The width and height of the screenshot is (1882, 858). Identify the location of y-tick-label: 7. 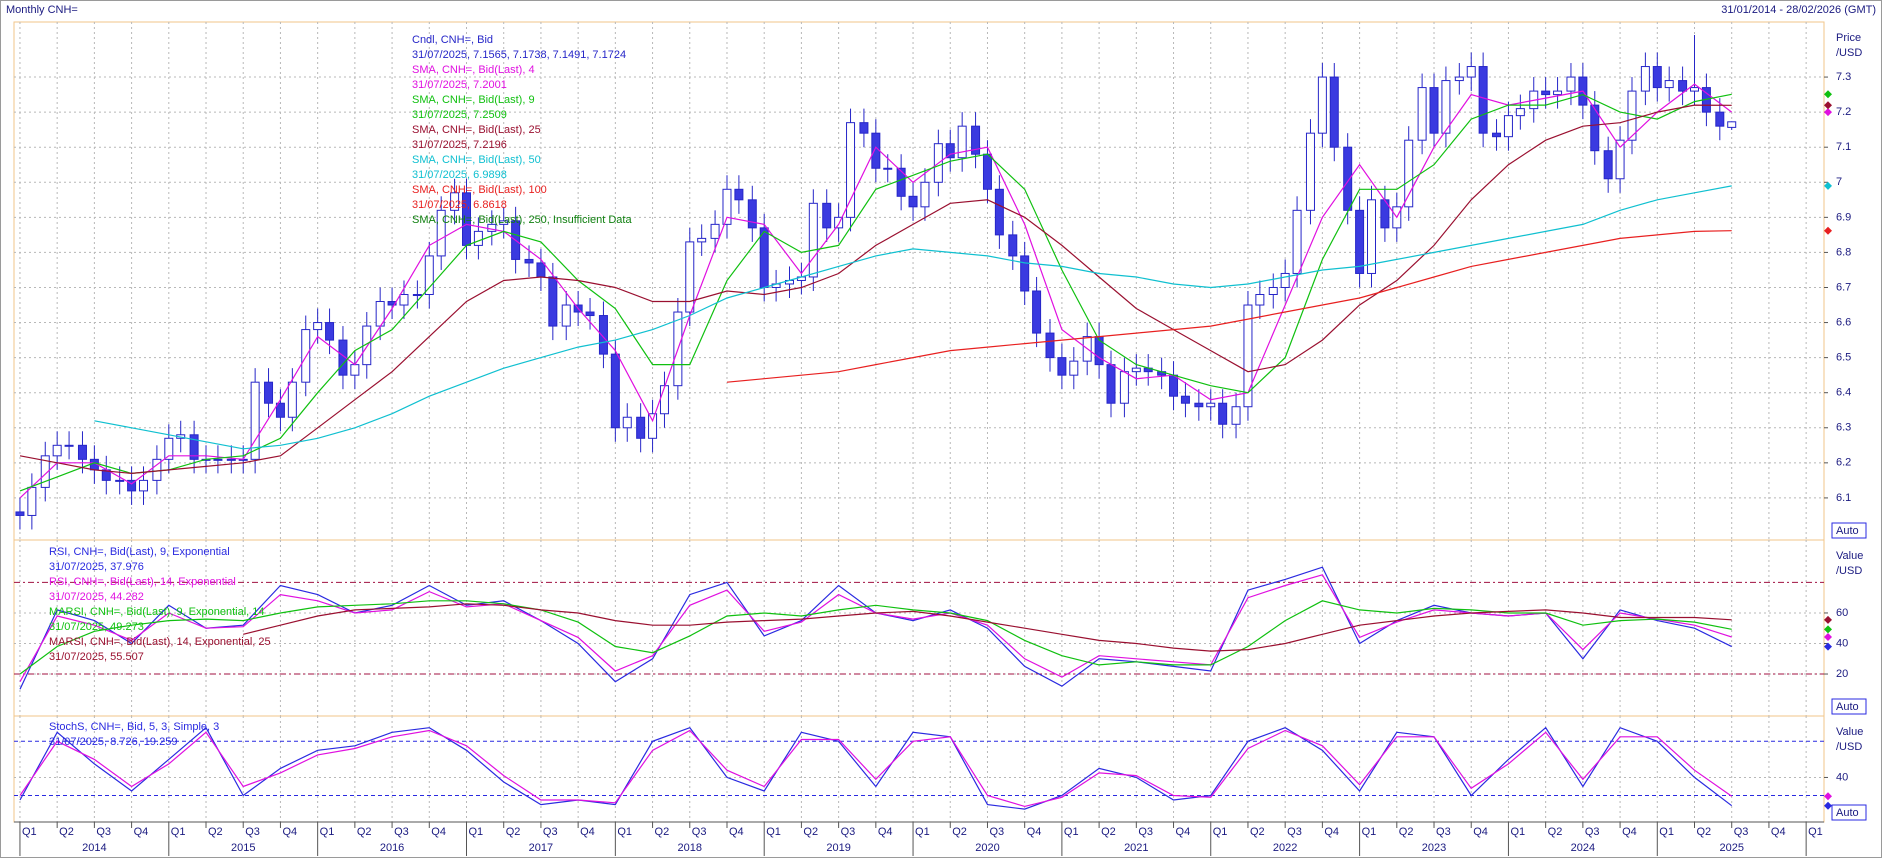
(1839, 182).